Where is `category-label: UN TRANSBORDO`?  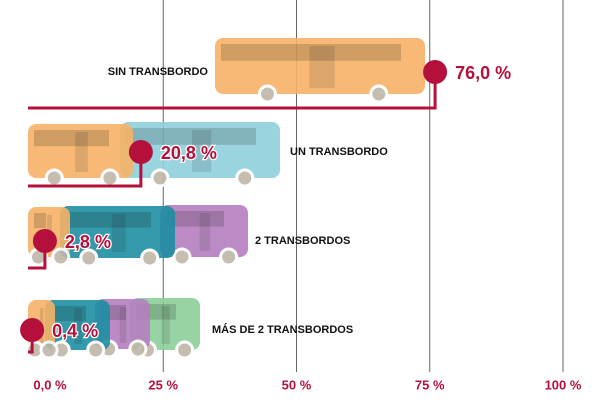
category-label: UN TRANSBORDO is located at coordinates (339, 152).